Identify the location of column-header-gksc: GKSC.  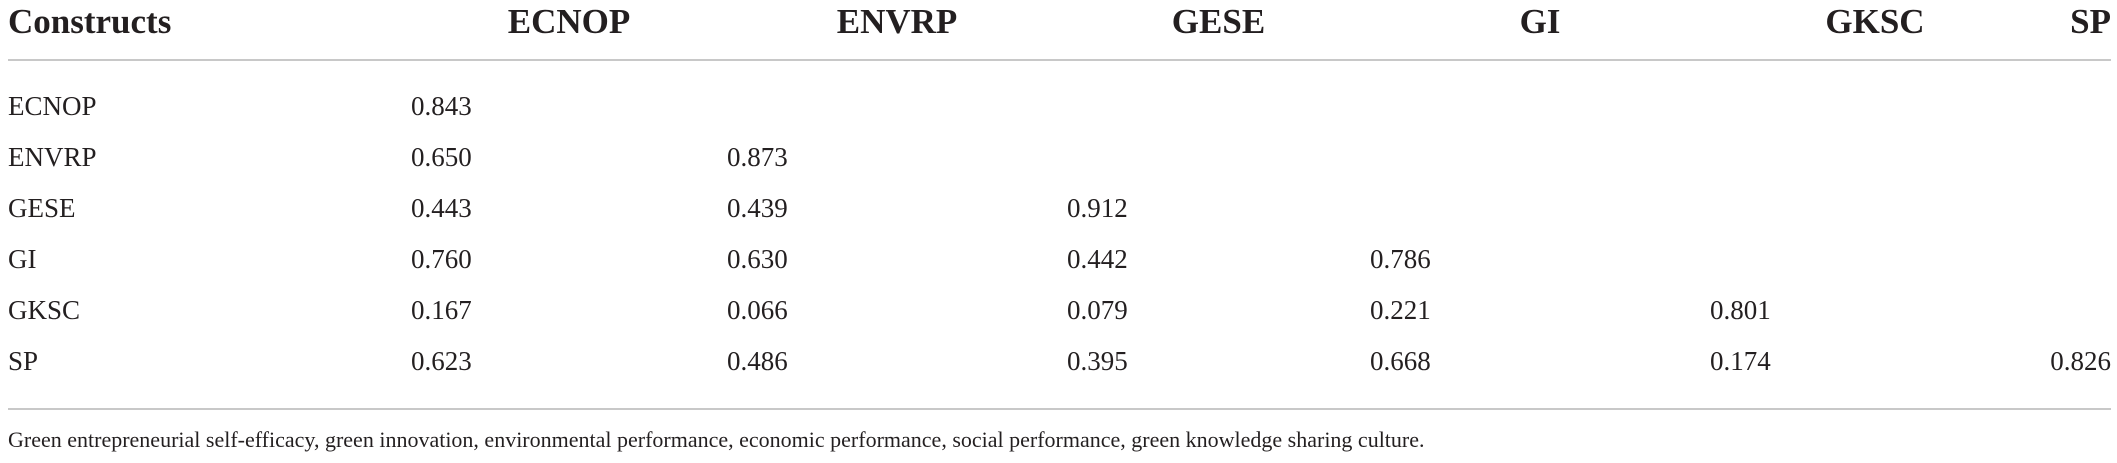
(1875, 21).